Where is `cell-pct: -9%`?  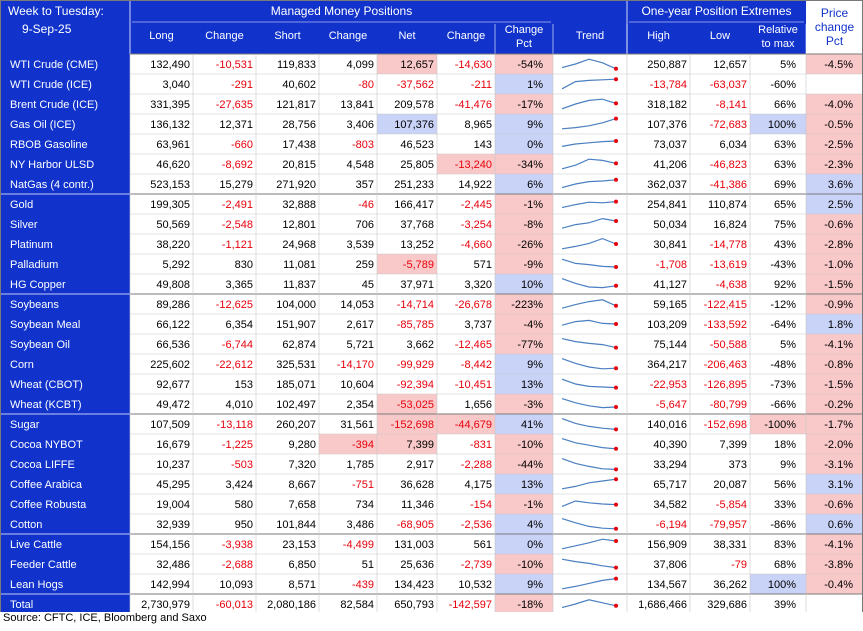 cell-pct: -9% is located at coordinates (533, 265).